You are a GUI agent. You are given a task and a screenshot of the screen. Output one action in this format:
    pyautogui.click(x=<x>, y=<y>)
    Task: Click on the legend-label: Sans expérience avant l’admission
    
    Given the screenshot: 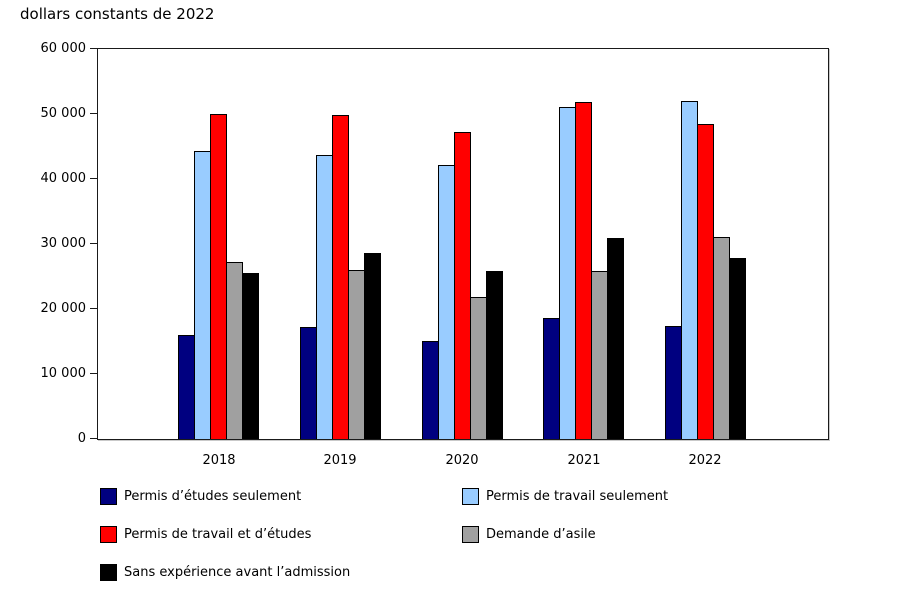 What is the action you would take?
    pyautogui.click(x=237, y=572)
    